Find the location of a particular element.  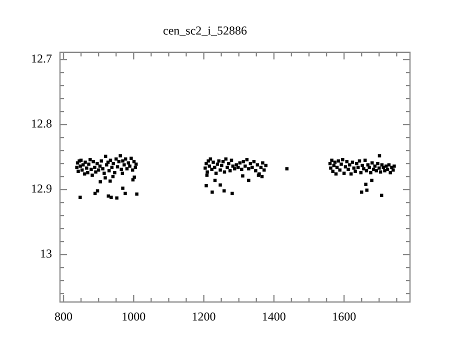

chart-title: cen_sc2_i_52886 is located at coordinates (205, 30).